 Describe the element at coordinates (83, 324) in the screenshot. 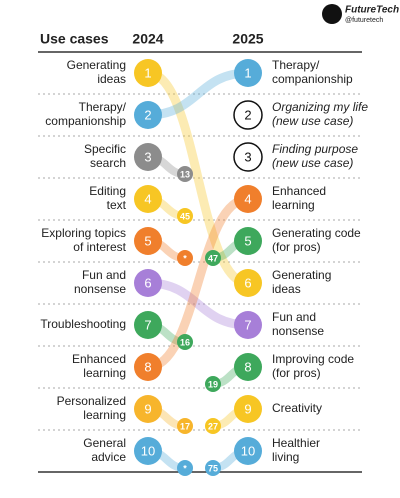

I see `use-case-label: Troubleshooting` at that location.